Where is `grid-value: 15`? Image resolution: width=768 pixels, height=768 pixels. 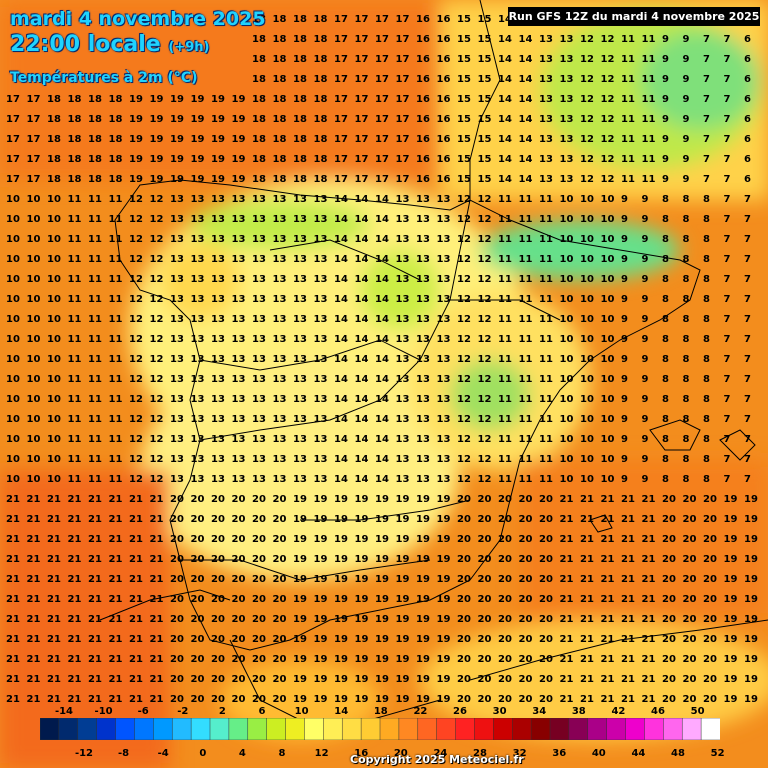
grid-value: 15 is located at coordinates (464, 19).